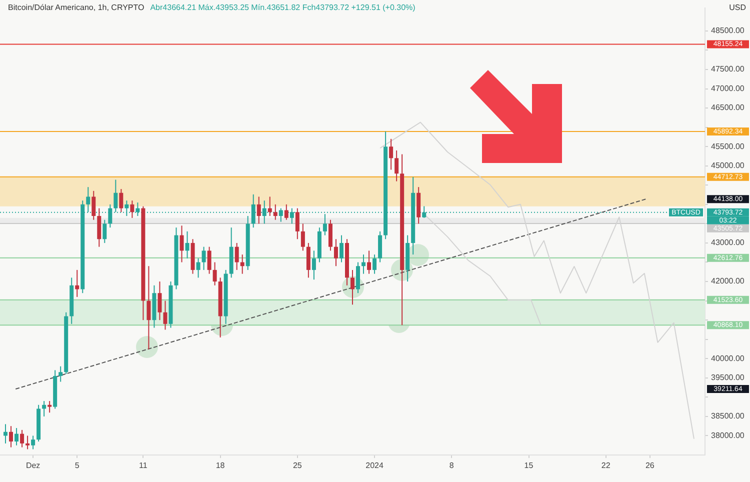 The height and width of the screenshot is (482, 750). I want to click on y-tick-label: 45000.00, so click(728, 165).